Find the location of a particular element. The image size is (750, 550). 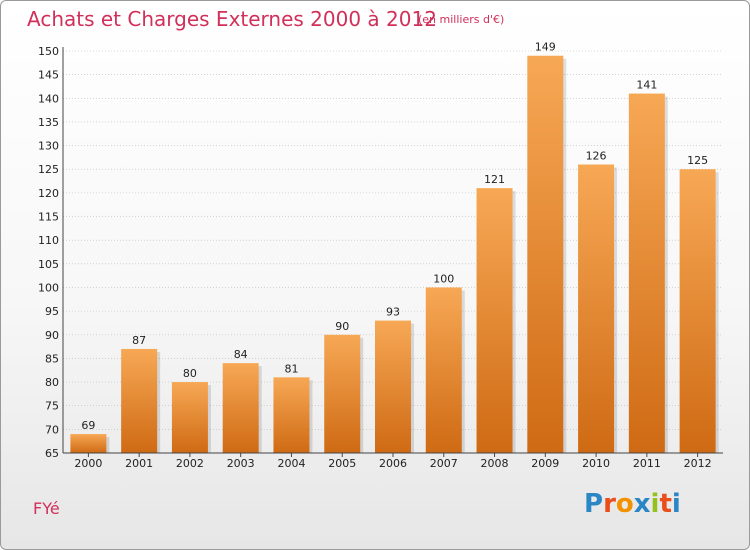

y-tick-label: 80 is located at coordinates (52, 382).